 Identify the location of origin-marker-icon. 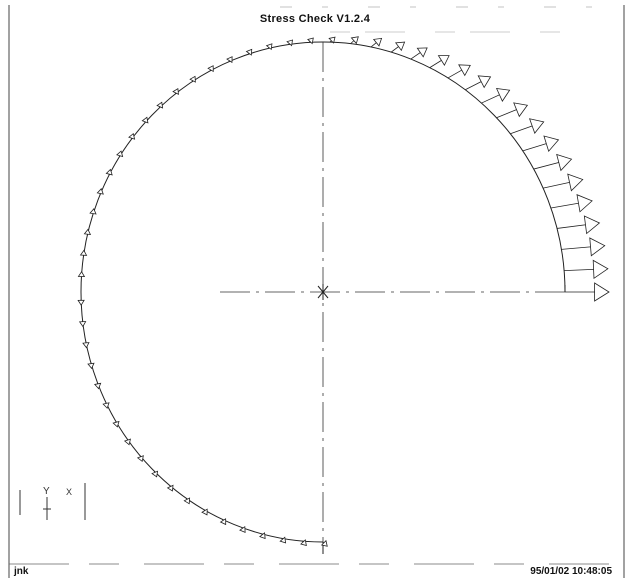
(323, 292).